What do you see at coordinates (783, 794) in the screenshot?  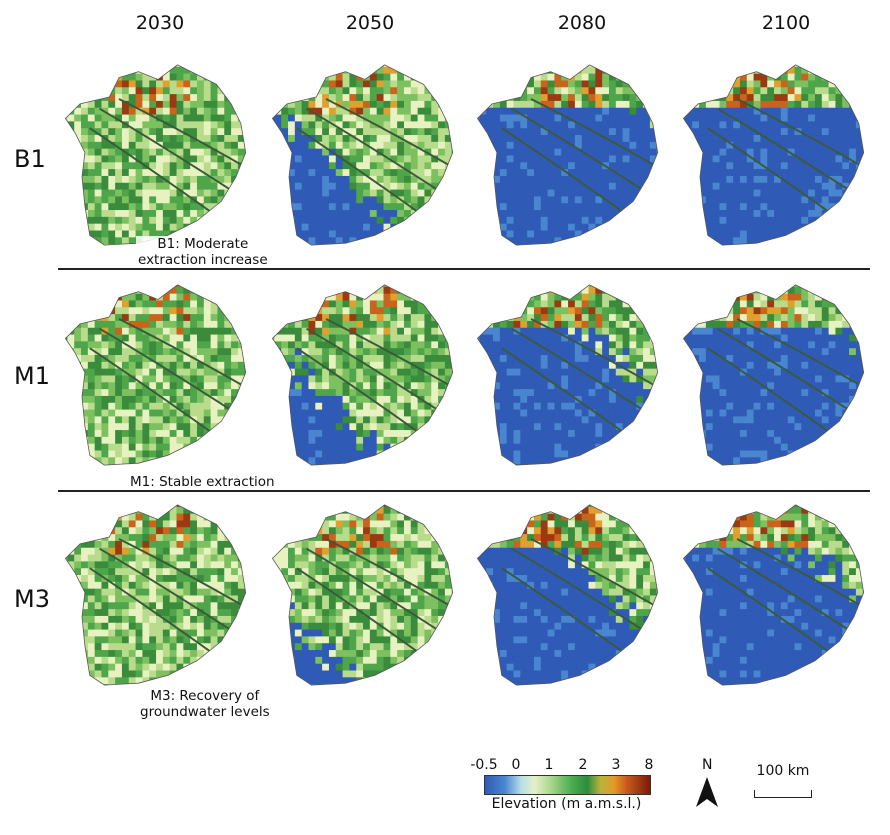 I see `scale-bar` at bounding box center [783, 794].